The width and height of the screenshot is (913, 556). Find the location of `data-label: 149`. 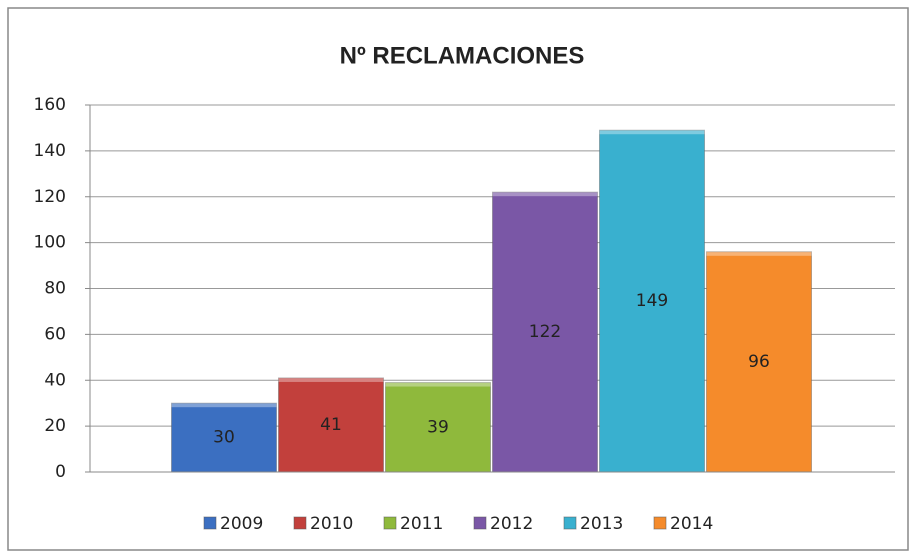

data-label: 149 is located at coordinates (652, 301).